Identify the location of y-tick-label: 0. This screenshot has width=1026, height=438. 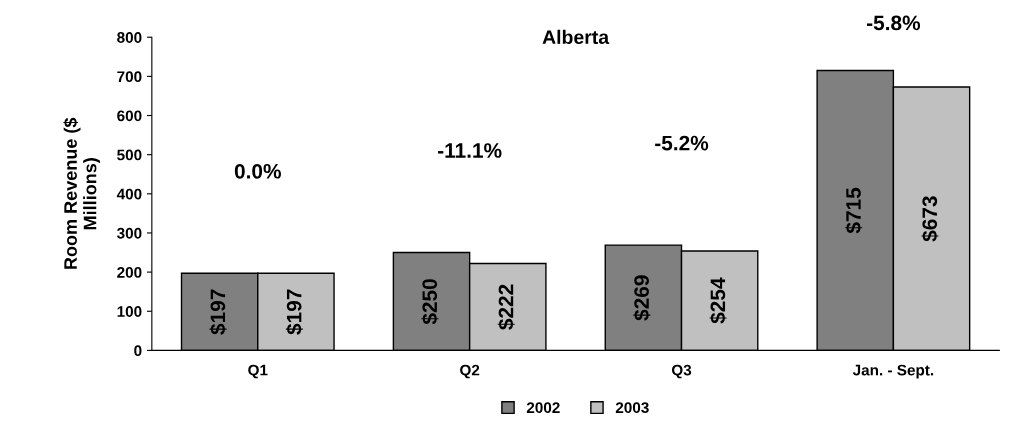
(138, 351).